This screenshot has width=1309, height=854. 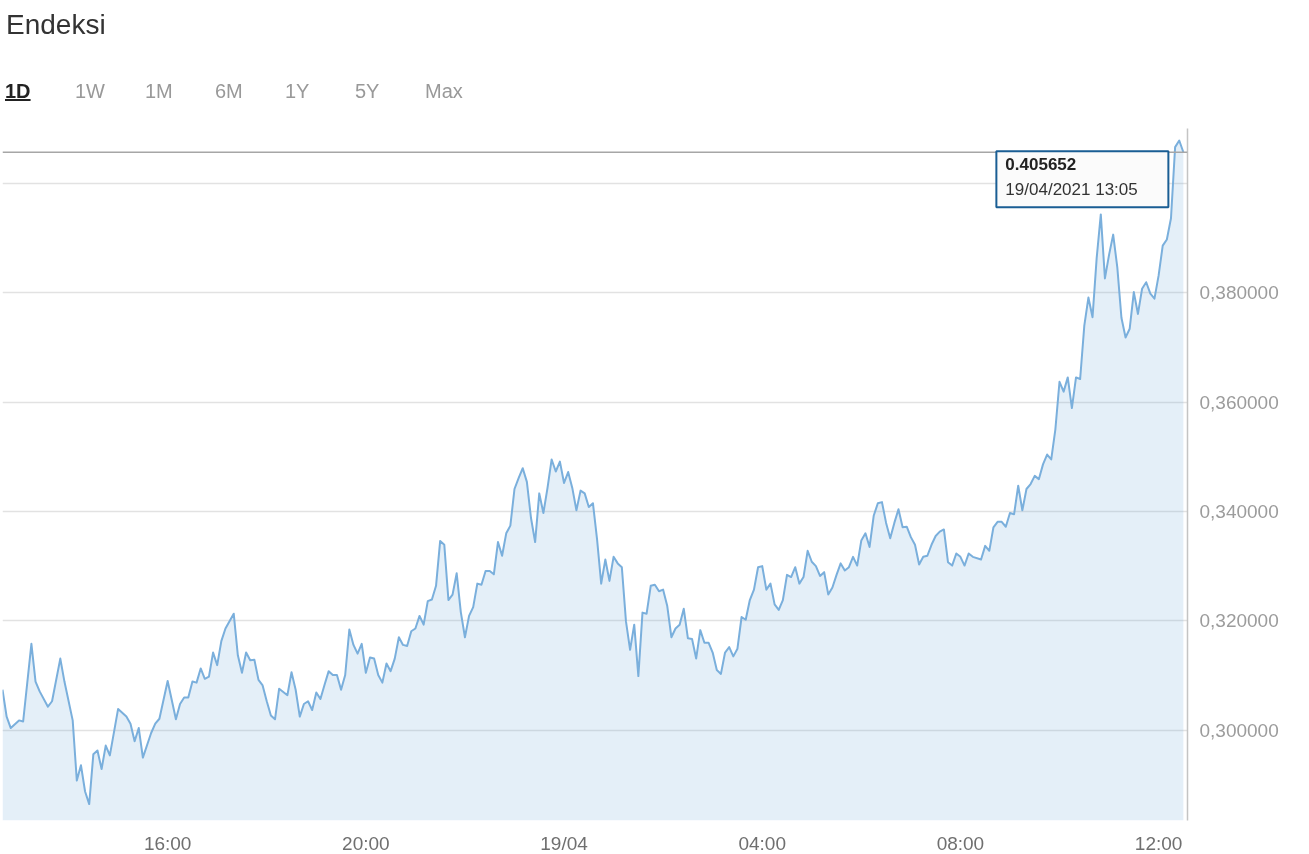 What do you see at coordinates (1239, 511) in the screenshot?
I see `y-tick-label: 0,340000` at bounding box center [1239, 511].